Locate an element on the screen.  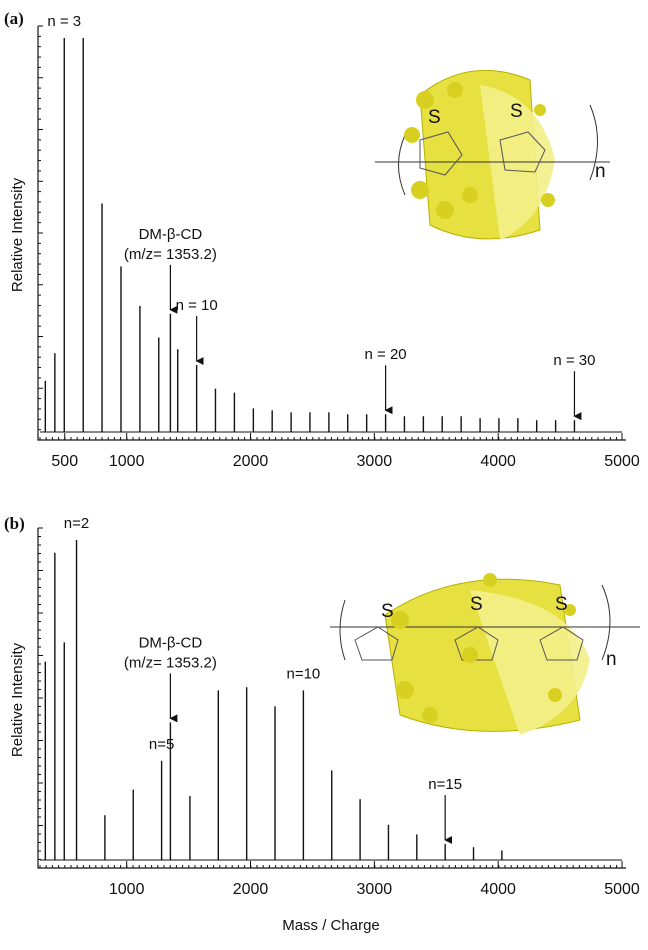
annotation: n=2 is located at coordinates (76, 523).